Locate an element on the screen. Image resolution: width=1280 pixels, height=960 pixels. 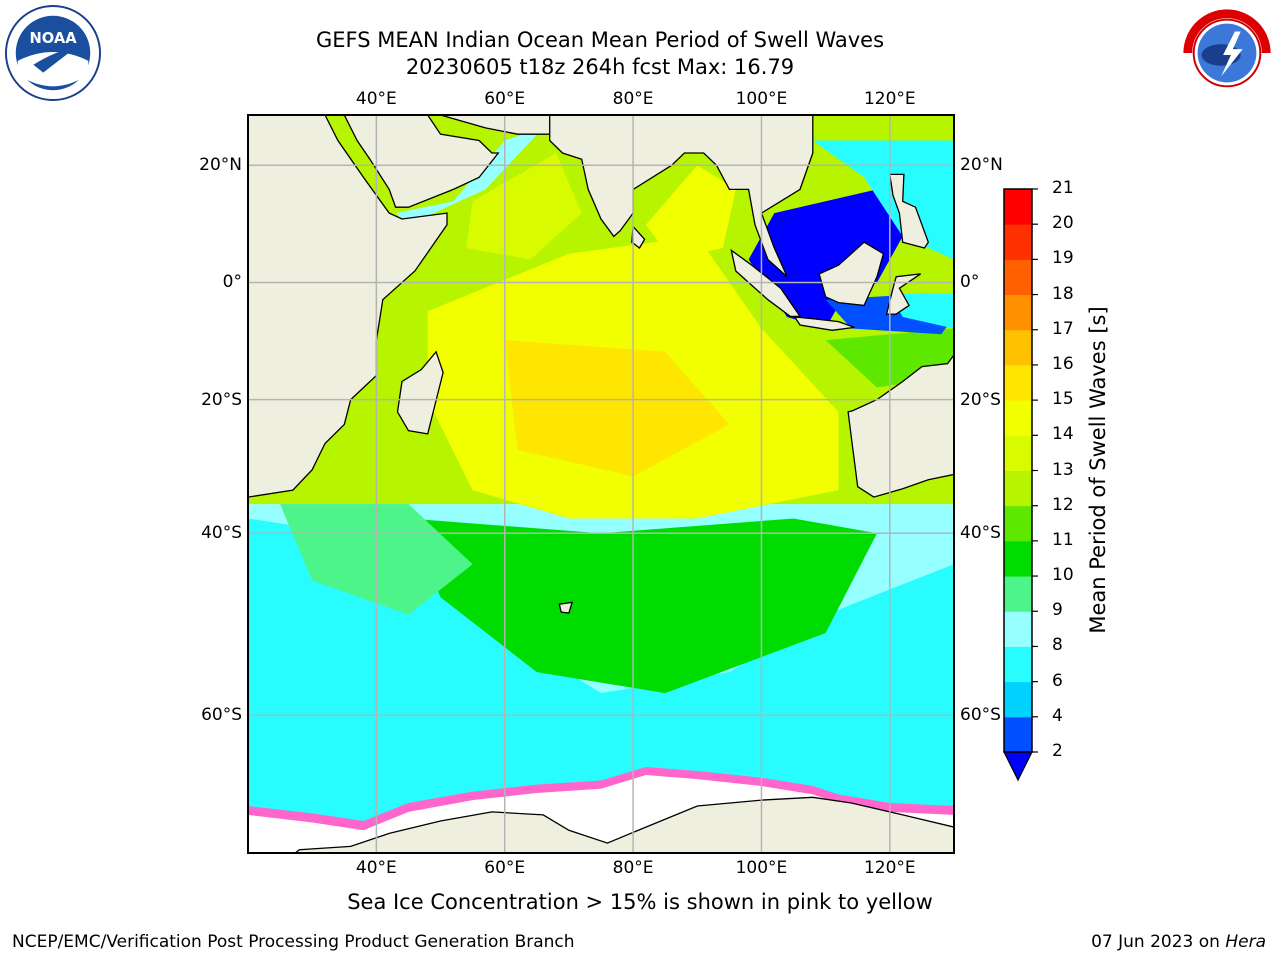
sulawesi-land is located at coordinates (903, 294).